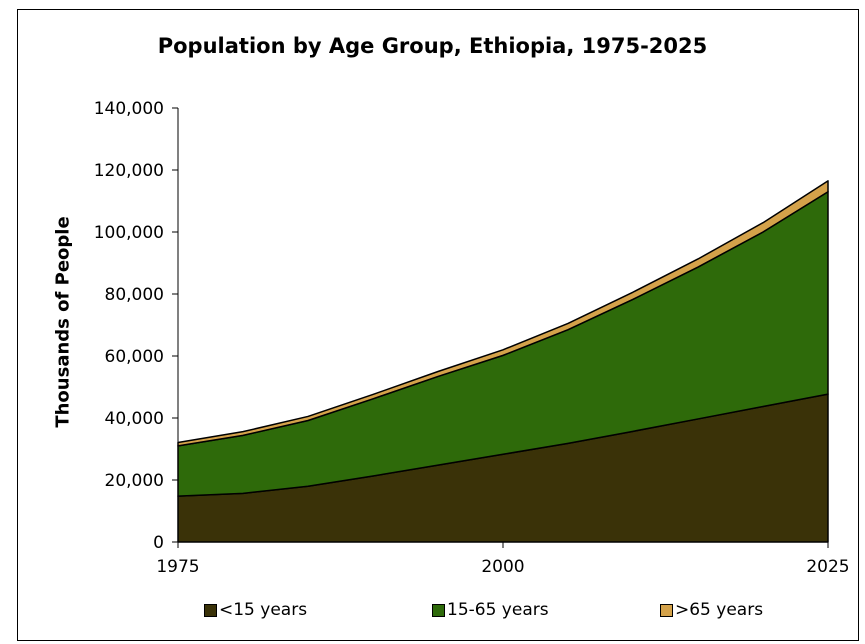 The height and width of the screenshot is (644, 865). I want to click on legend-item-under-15: <15 years, so click(255, 610).